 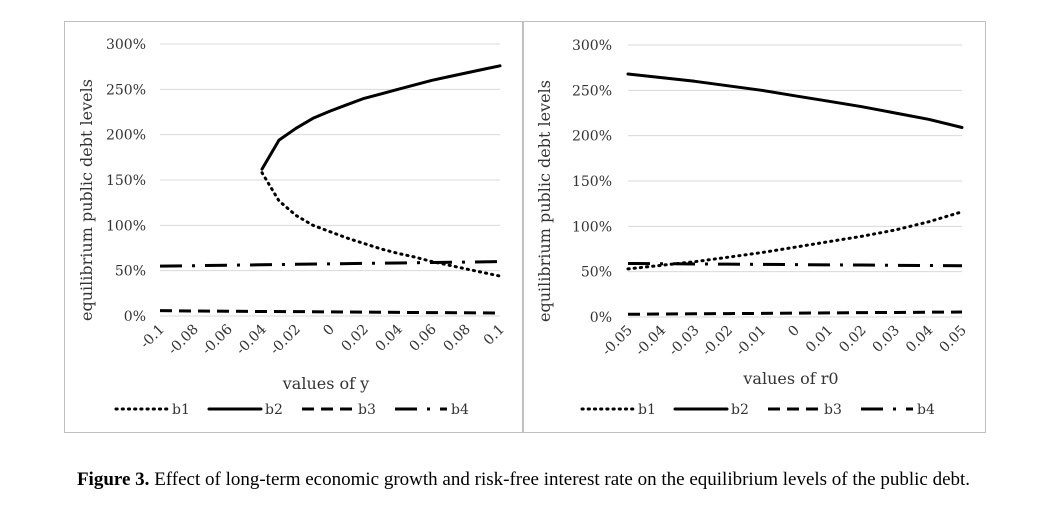 I want to click on right-y-tick-label: 150%, so click(x=592, y=182).